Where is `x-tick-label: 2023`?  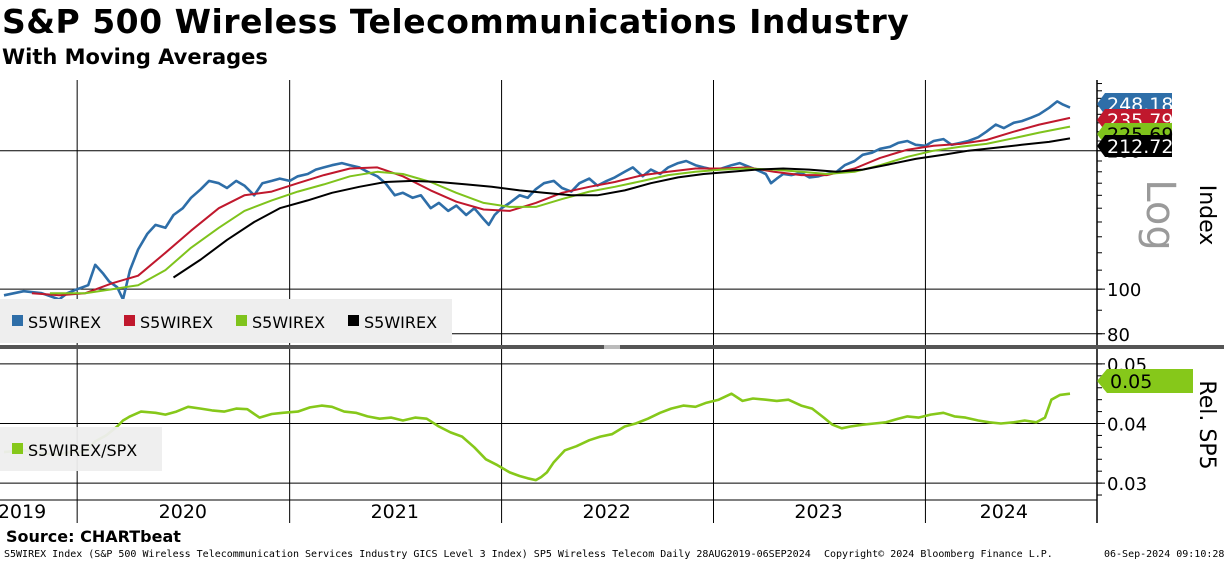 x-tick-label: 2023 is located at coordinates (818, 512).